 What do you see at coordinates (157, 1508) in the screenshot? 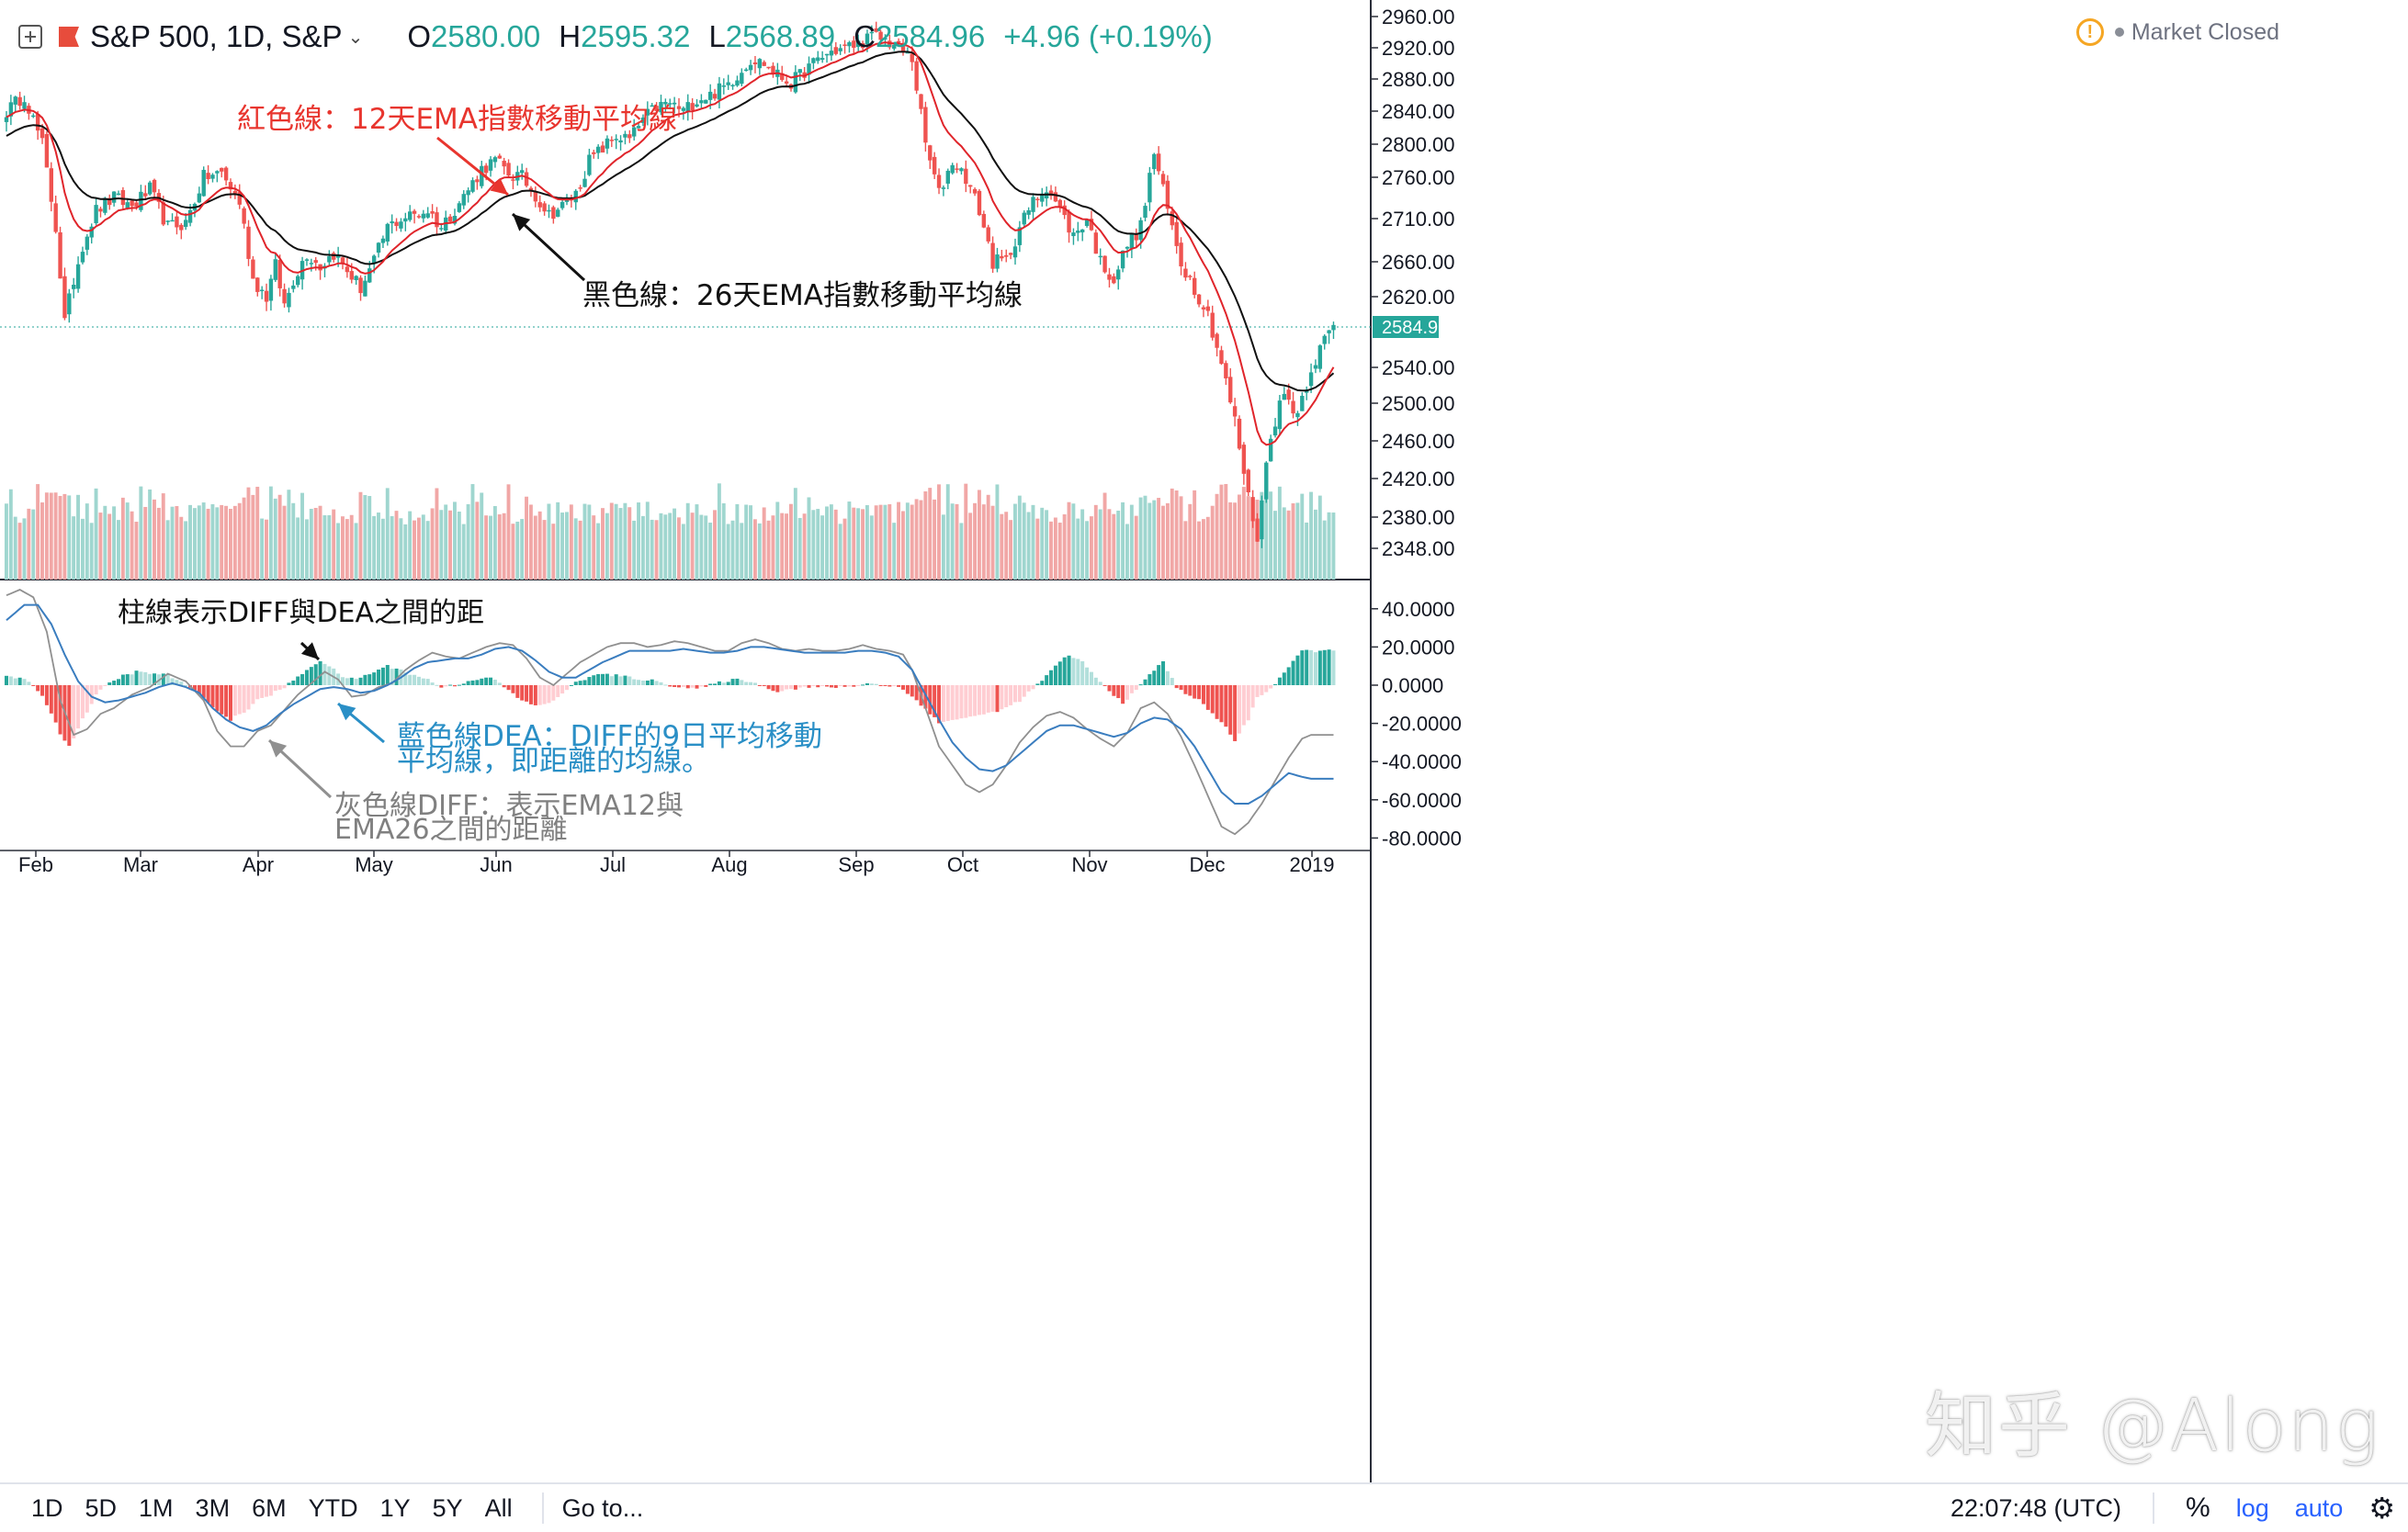
I see `range-1m-button: 1M` at bounding box center [157, 1508].